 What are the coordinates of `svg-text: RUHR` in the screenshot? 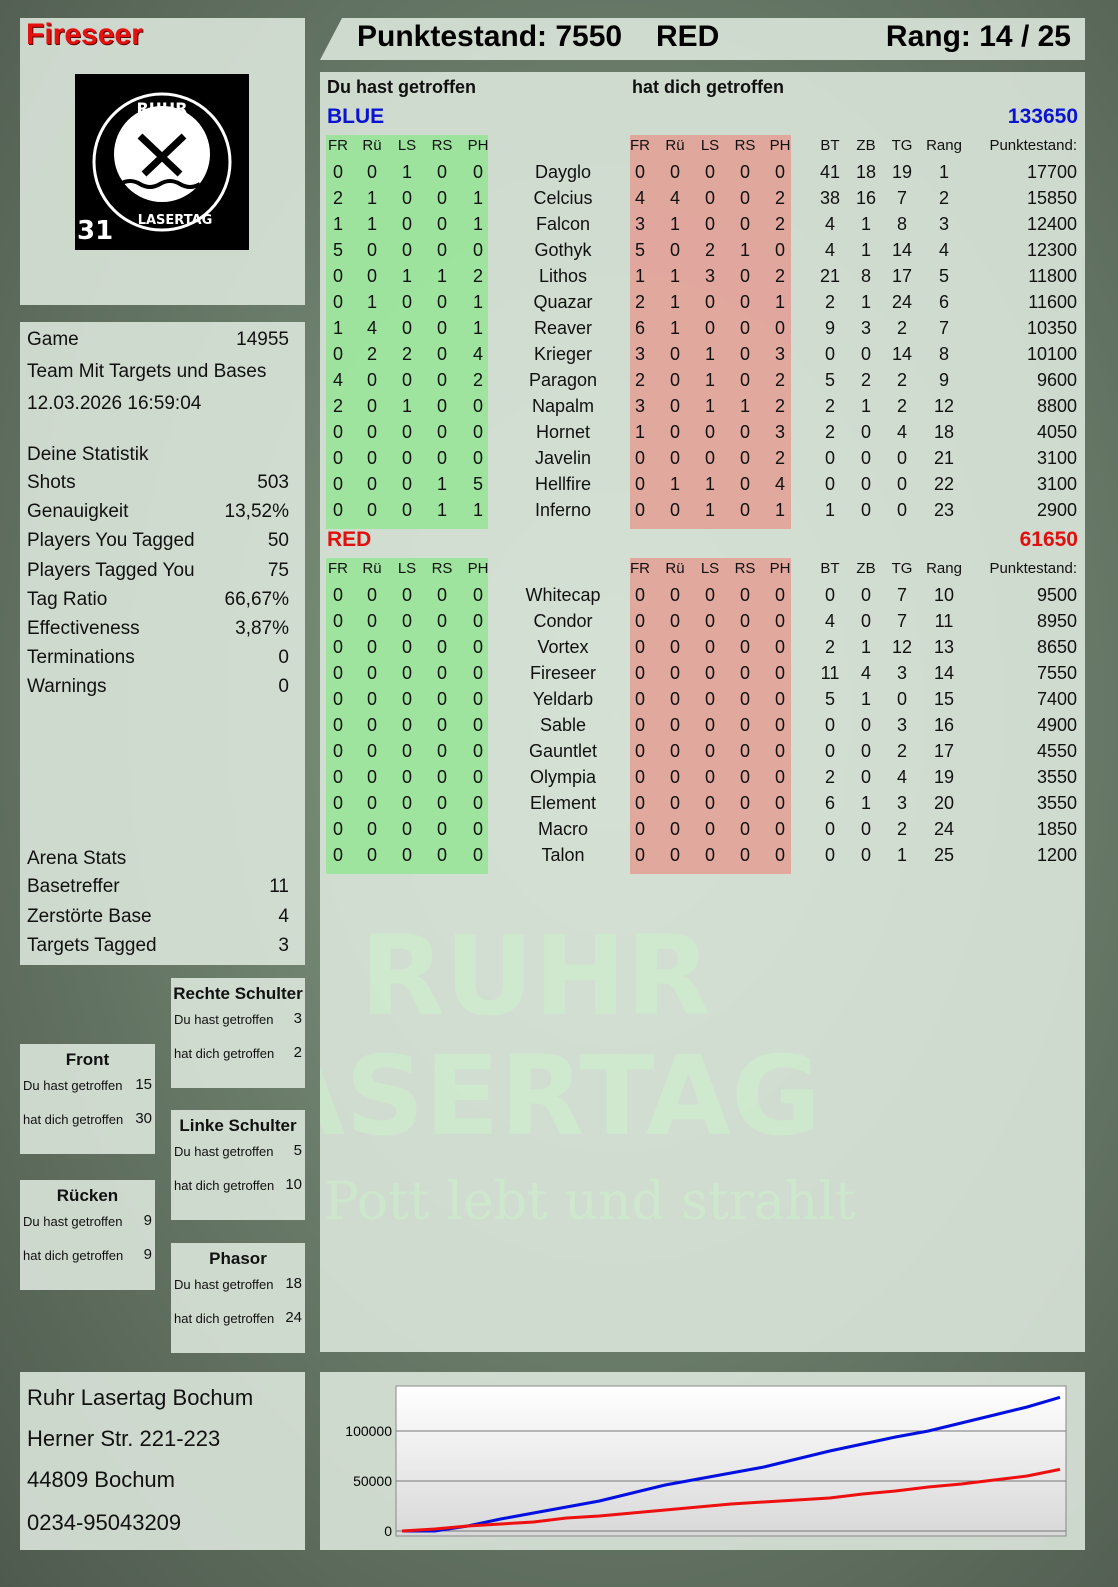 It's located at (161, 108).